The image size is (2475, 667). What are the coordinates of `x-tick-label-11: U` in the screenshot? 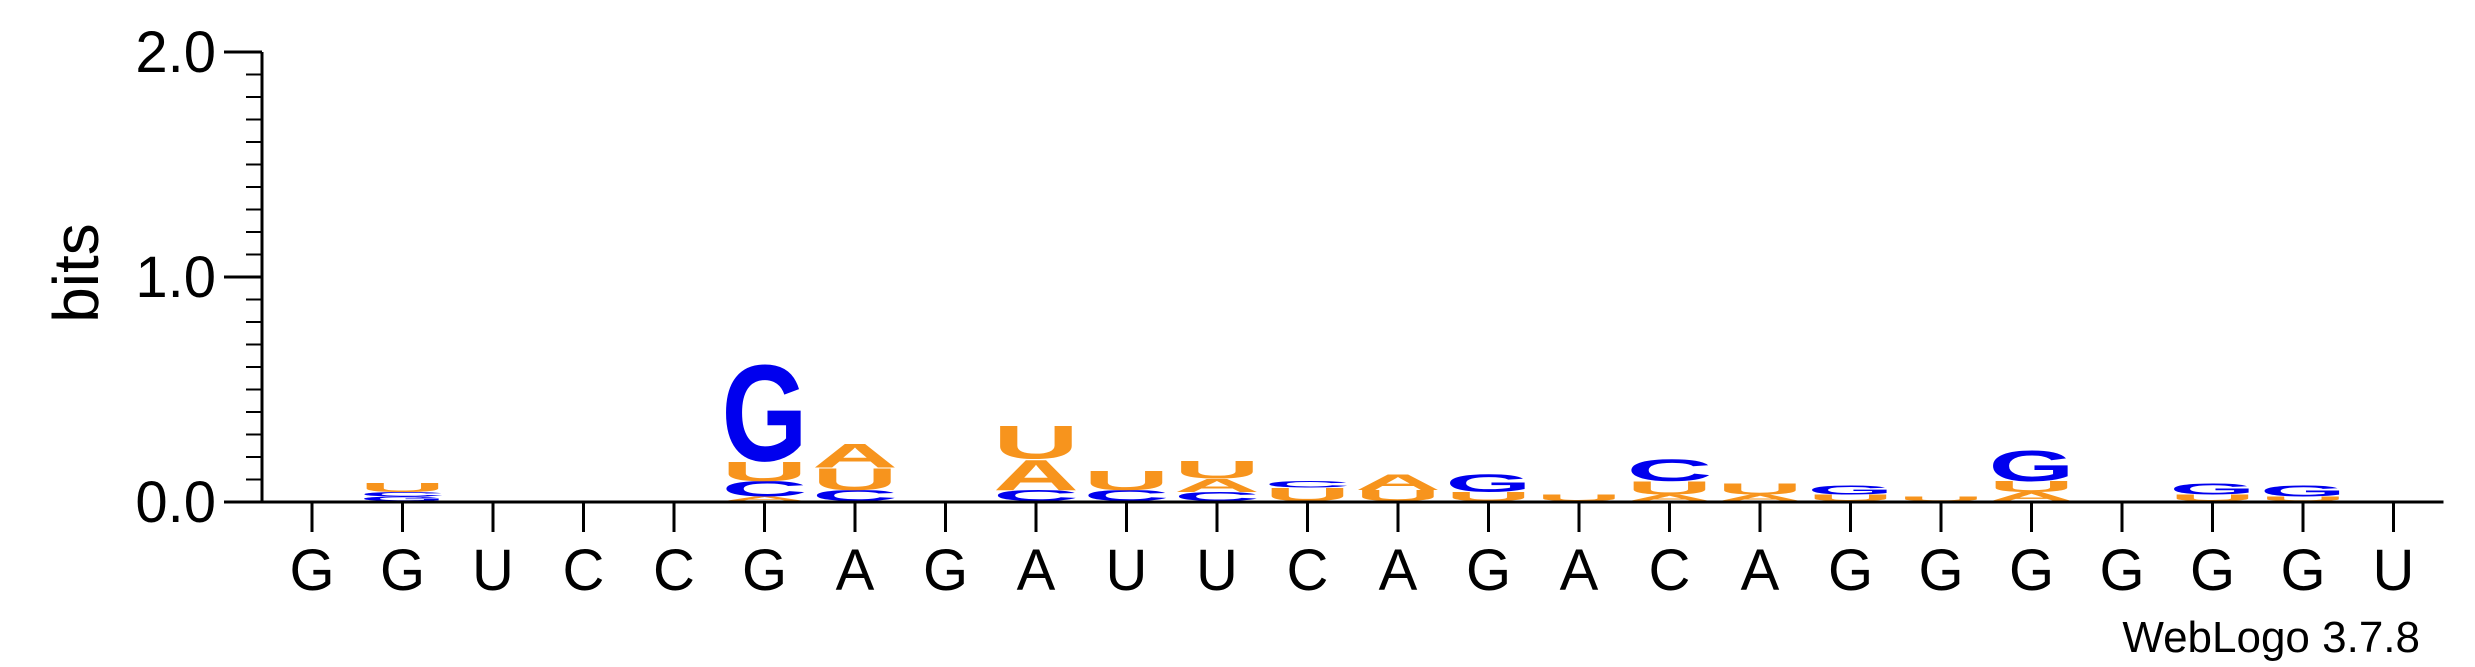 It's located at (1217, 570).